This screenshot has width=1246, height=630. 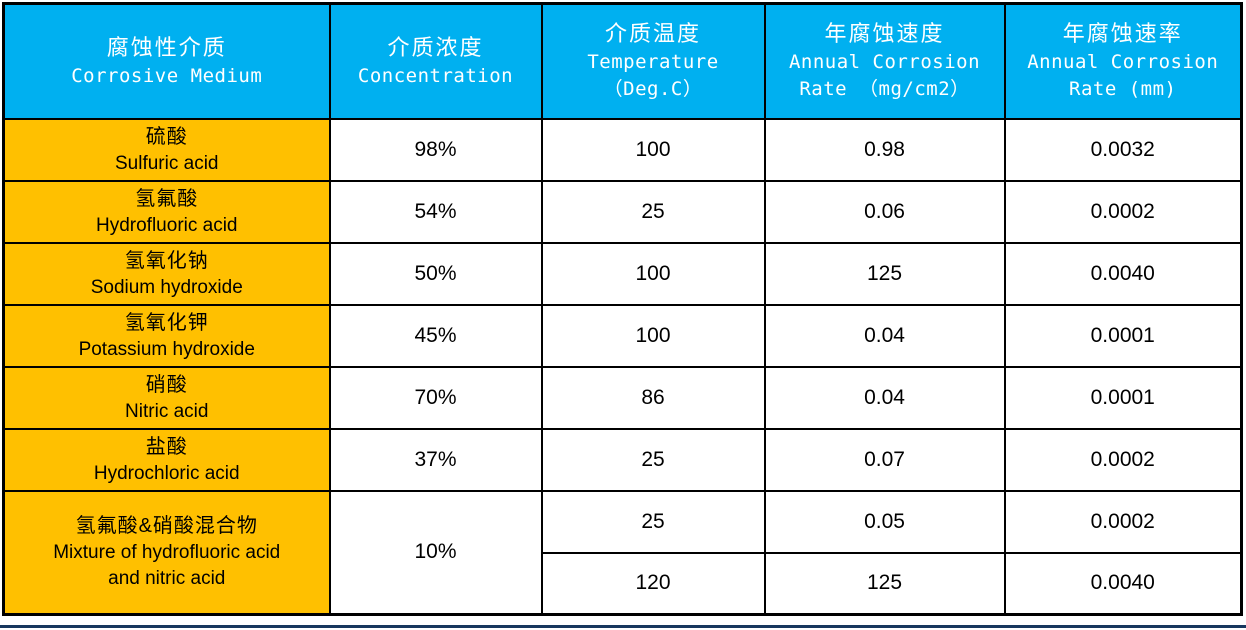 What do you see at coordinates (435, 47) in the screenshot?
I see `header-zh-label: 介质浓度` at bounding box center [435, 47].